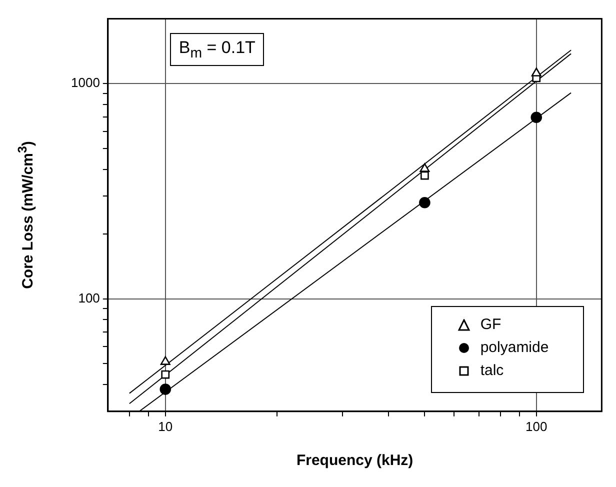 This screenshot has width=616, height=487. What do you see at coordinates (217, 49) in the screenshot?
I see `annotation: B$_{m}$ = 0.1T` at bounding box center [217, 49].